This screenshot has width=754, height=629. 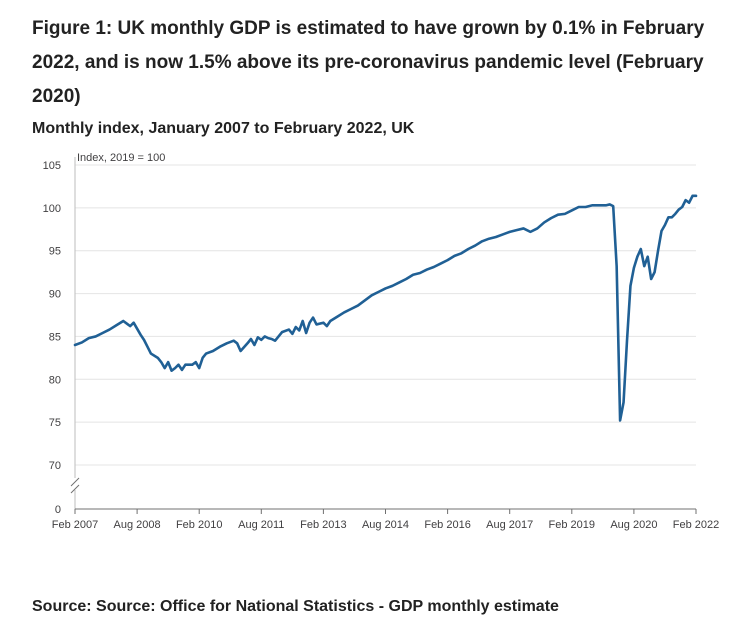 I want to click on x-tick-label: Aug 2020, so click(x=633, y=525).